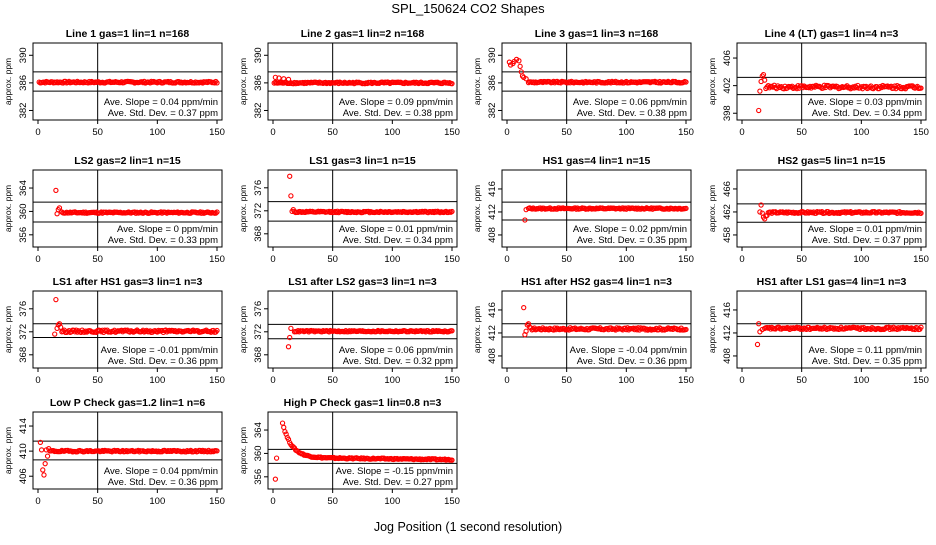 Image resolution: width=936 pixels, height=545 pixels. What do you see at coordinates (468, 8) in the screenshot?
I see `figure-title: SPL_150624 CO2 Shapes` at bounding box center [468, 8].